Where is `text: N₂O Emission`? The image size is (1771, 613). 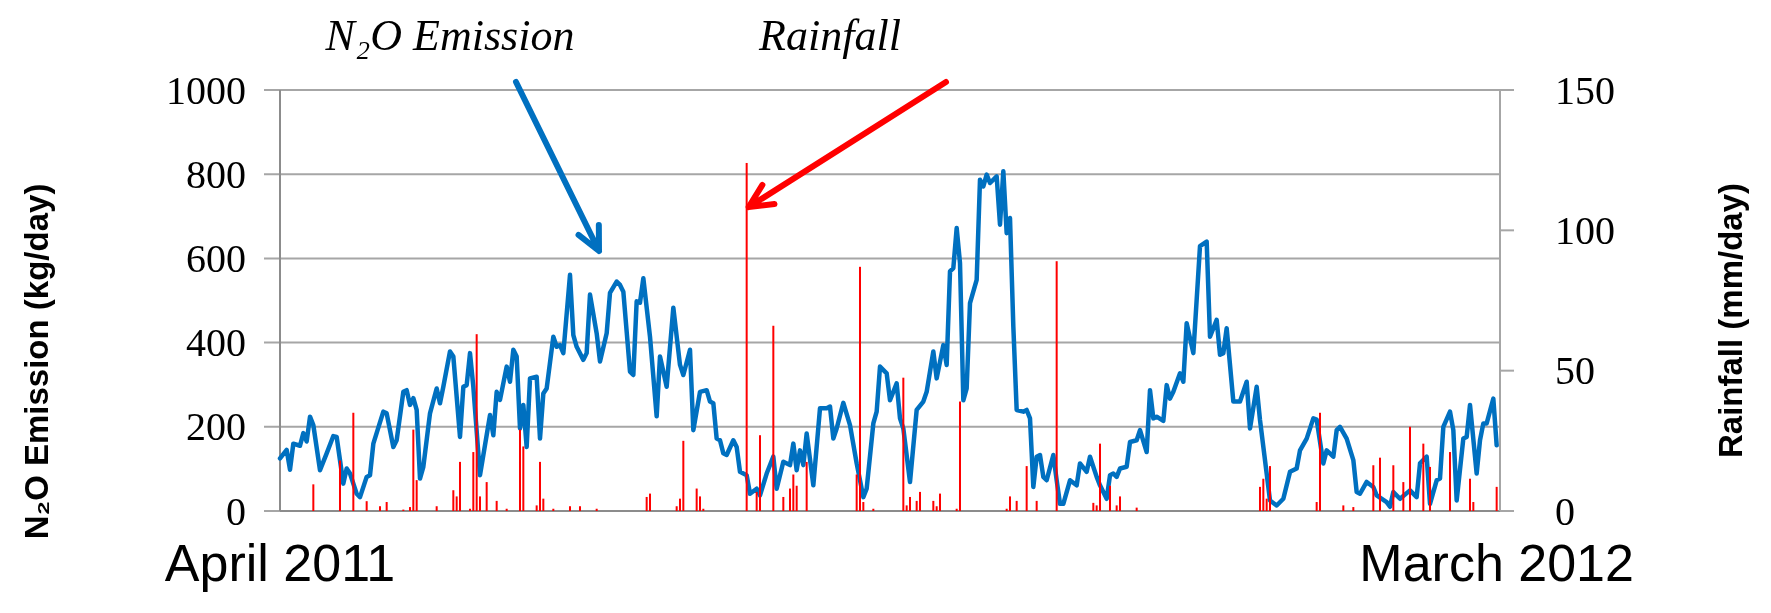
text: N₂O Emission is located at coordinates (449, 35).